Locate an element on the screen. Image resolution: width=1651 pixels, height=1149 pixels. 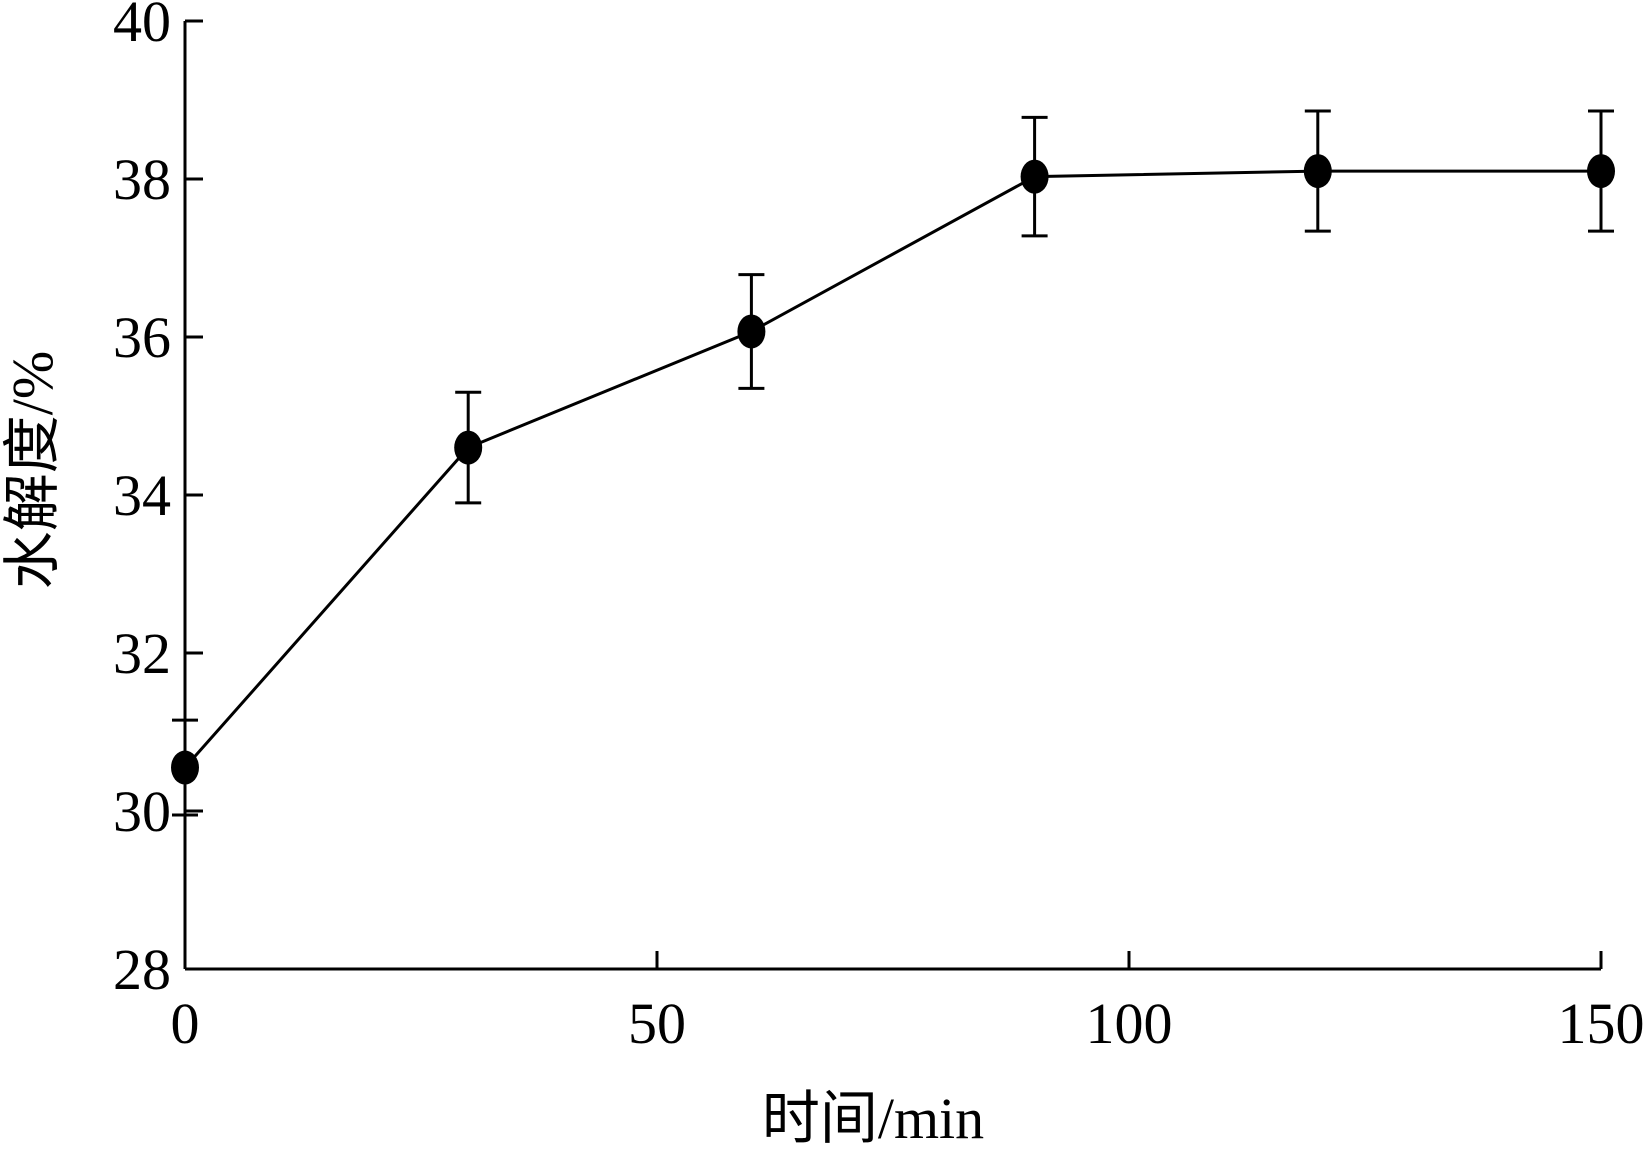
x-ticks: 0 50 100 150 is located at coordinates (908, 1003).